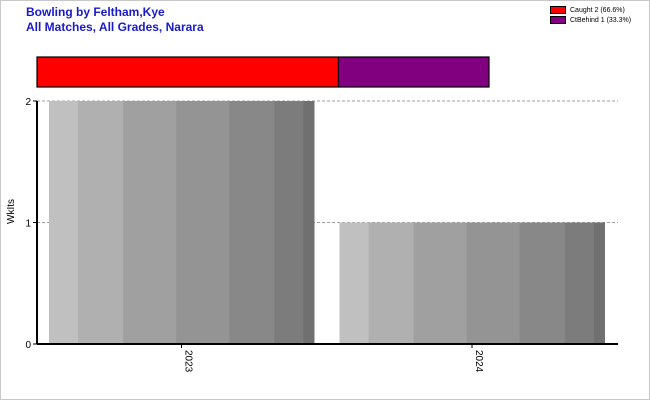 Image resolution: width=650 pixels, height=400 pixels. Describe the element at coordinates (28, 224) in the screenshot. I see `y-tick-label: 1` at that location.